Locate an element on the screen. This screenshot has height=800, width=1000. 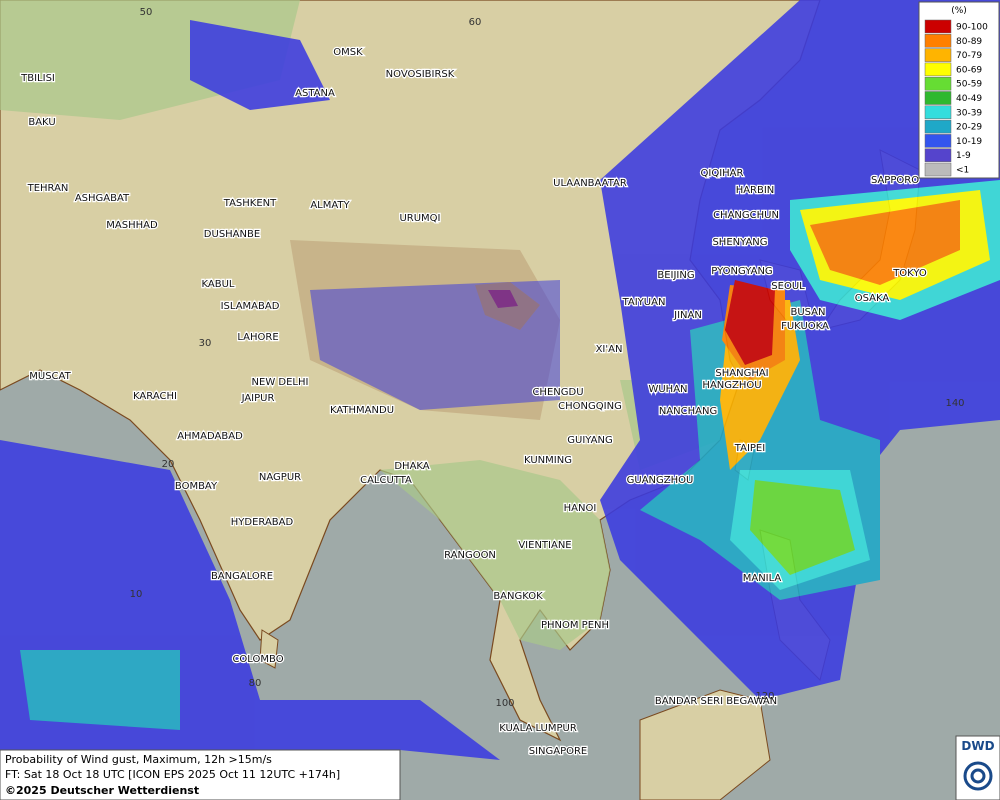
city-label: ULAANBAATAR is located at coordinates (590, 183).